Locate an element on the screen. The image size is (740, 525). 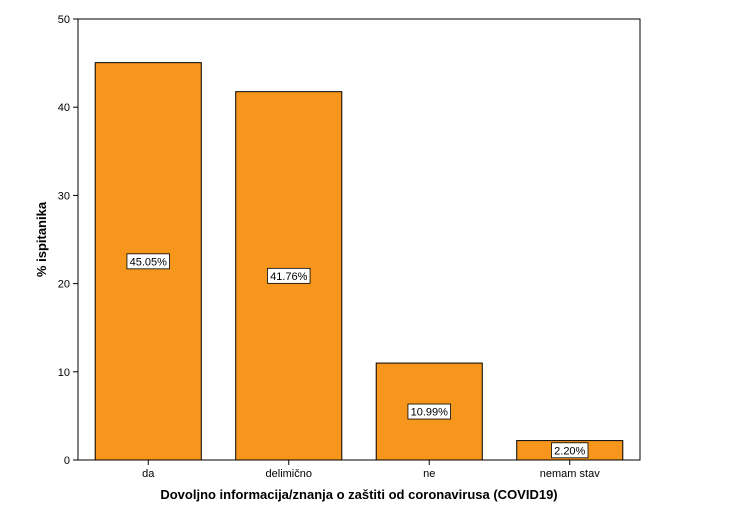
y-axis: 0 10 20 30 40 50 is located at coordinates (68, 240).